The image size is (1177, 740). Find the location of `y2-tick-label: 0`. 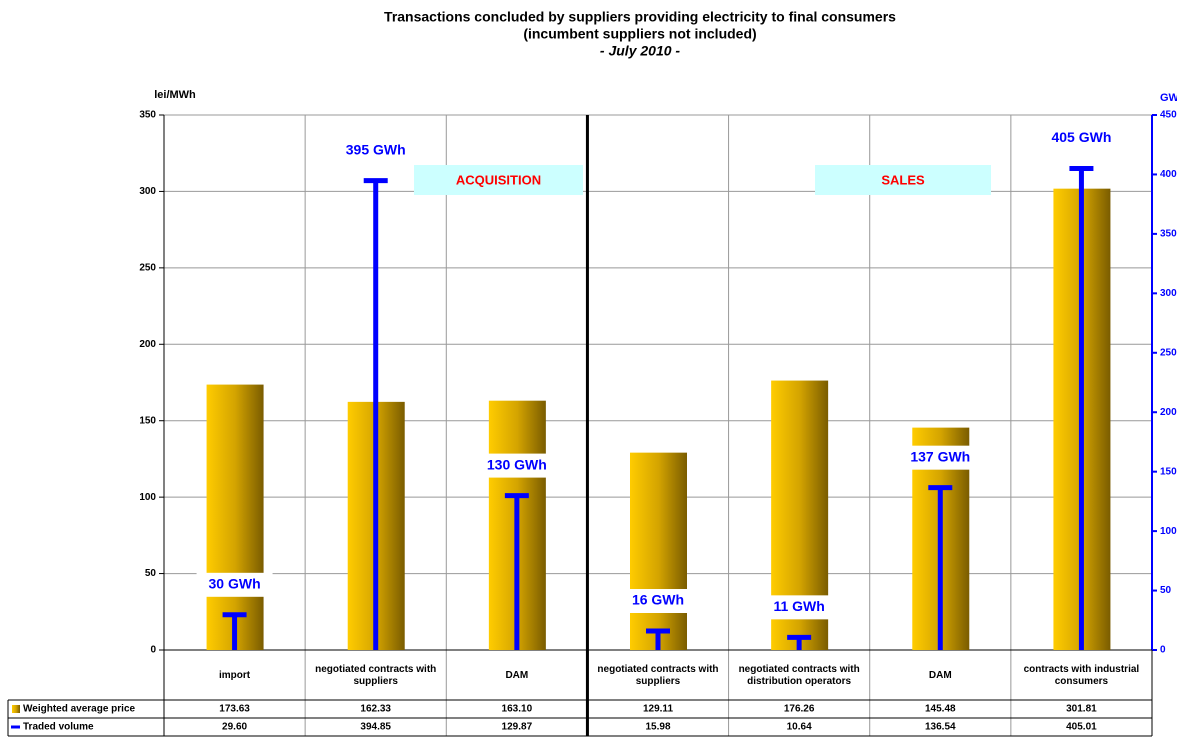

y2-tick-label: 0 is located at coordinates (1163, 650).